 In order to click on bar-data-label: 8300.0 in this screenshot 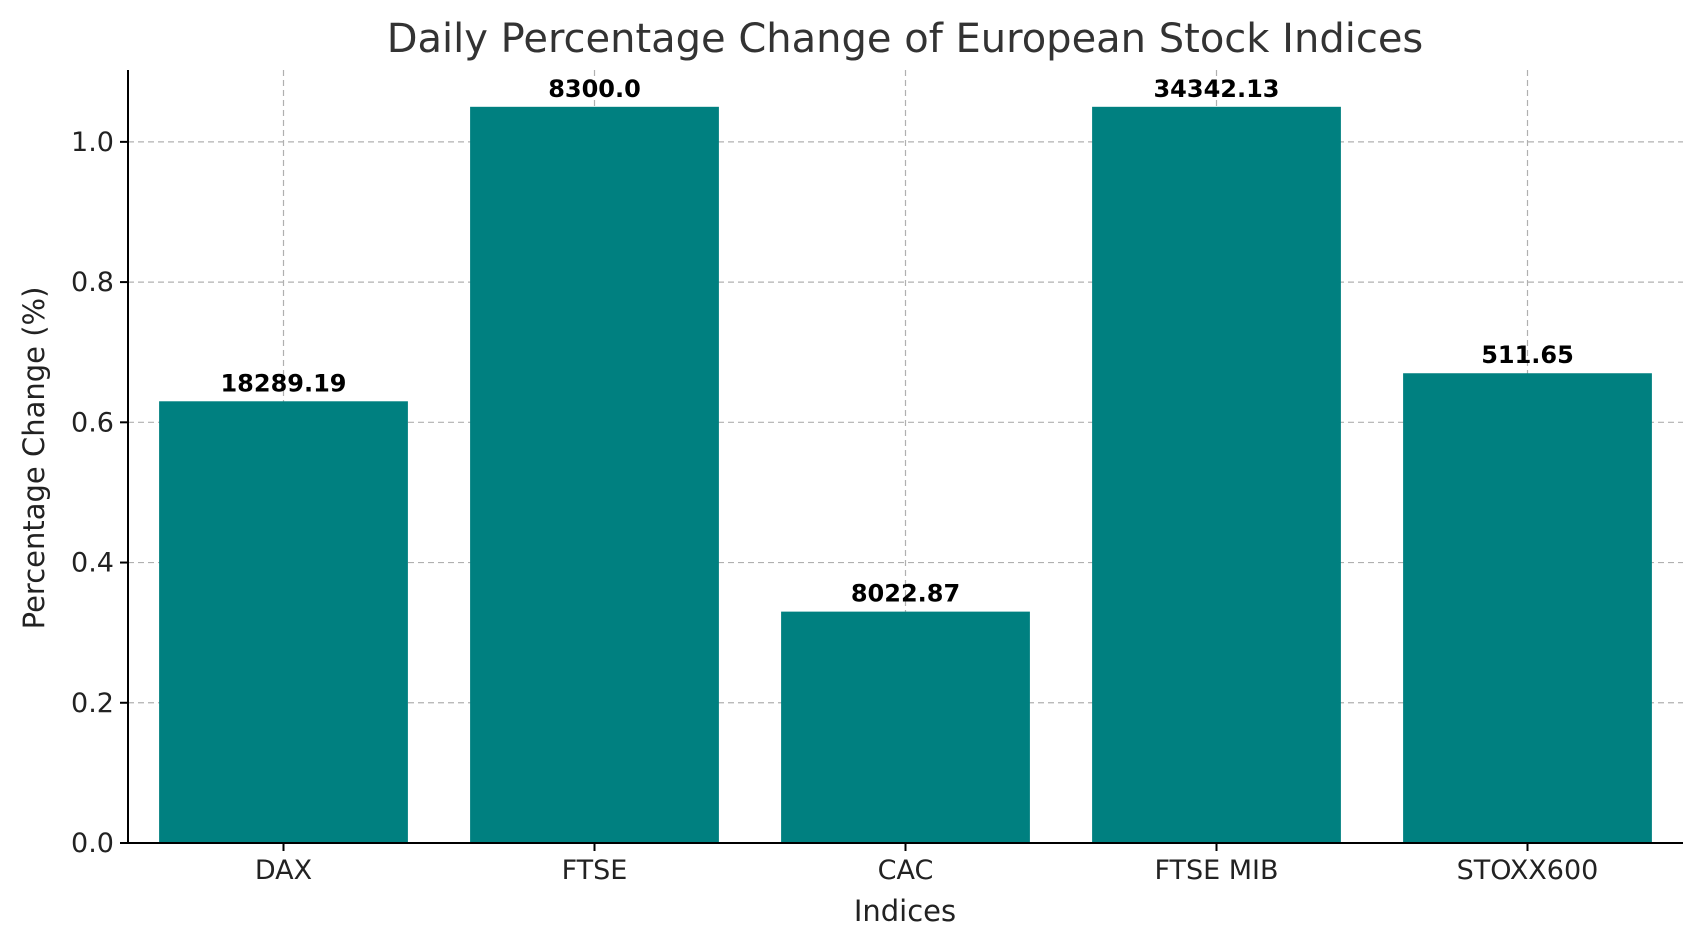, I will do `click(594, 89)`.